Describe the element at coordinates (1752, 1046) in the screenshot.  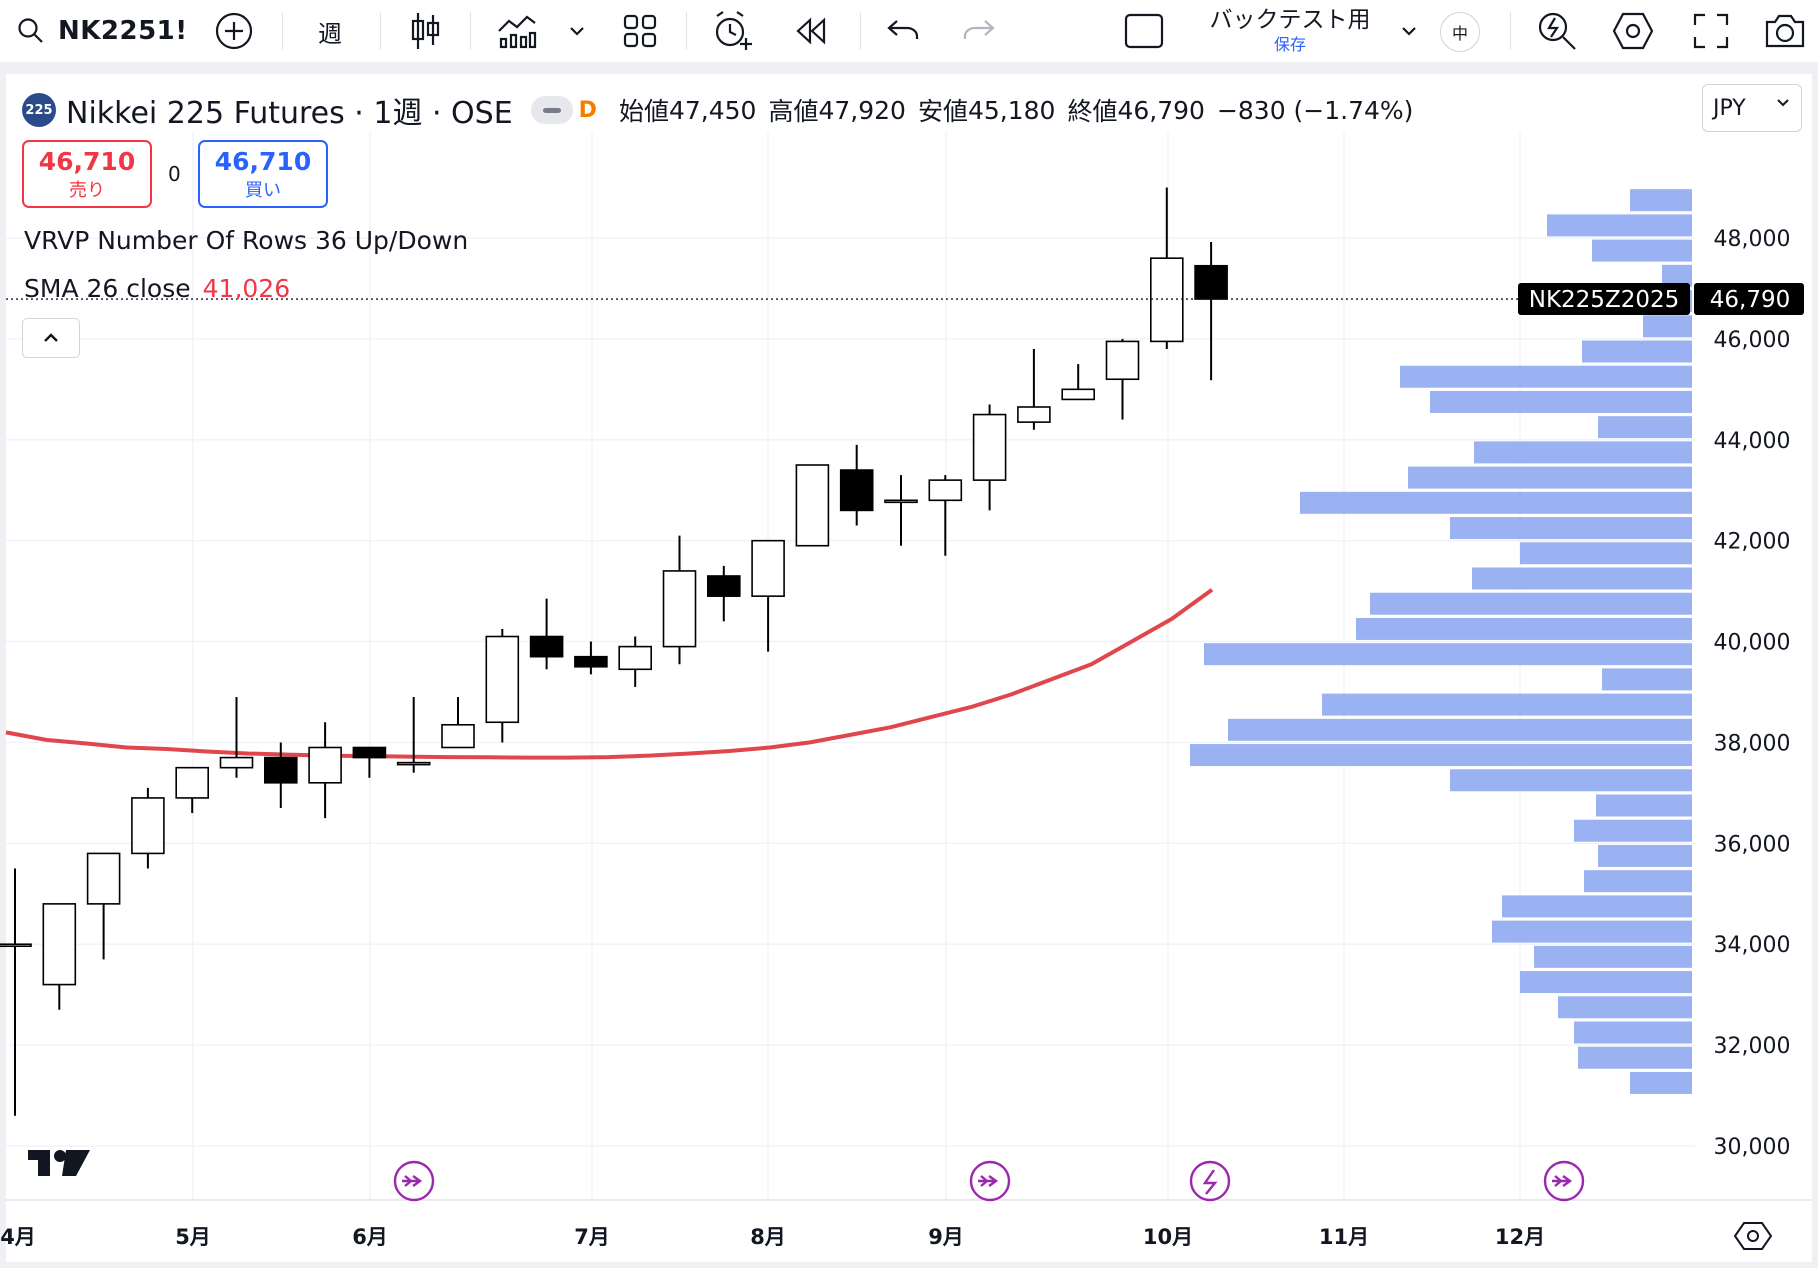
I see `price-tick-label: 32,000` at that location.